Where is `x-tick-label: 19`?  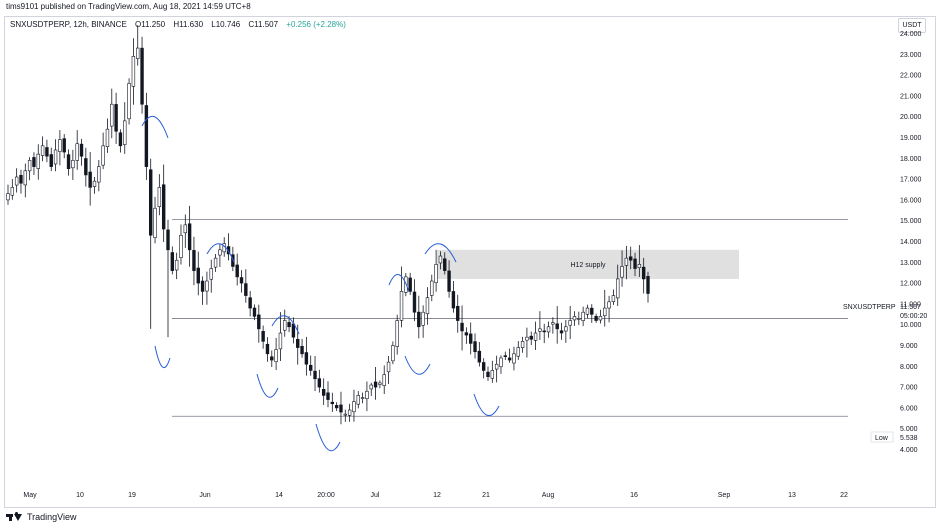 x-tick-label: 19 is located at coordinates (132, 495).